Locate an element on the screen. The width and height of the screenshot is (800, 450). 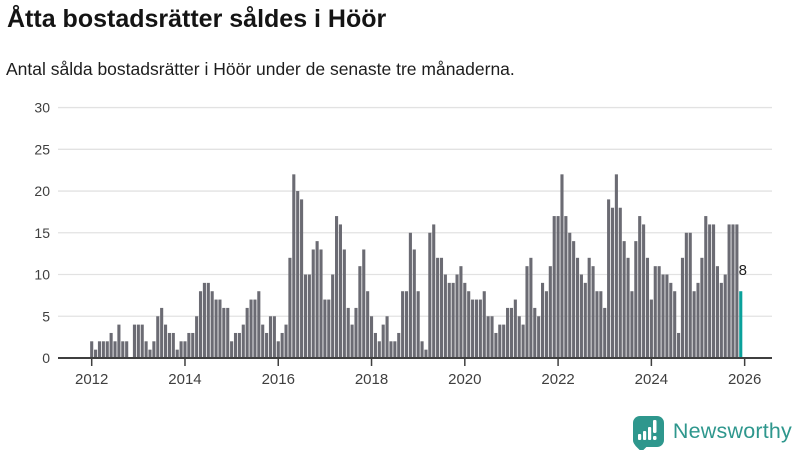
y-tick-label: 25 is located at coordinates (42, 149).